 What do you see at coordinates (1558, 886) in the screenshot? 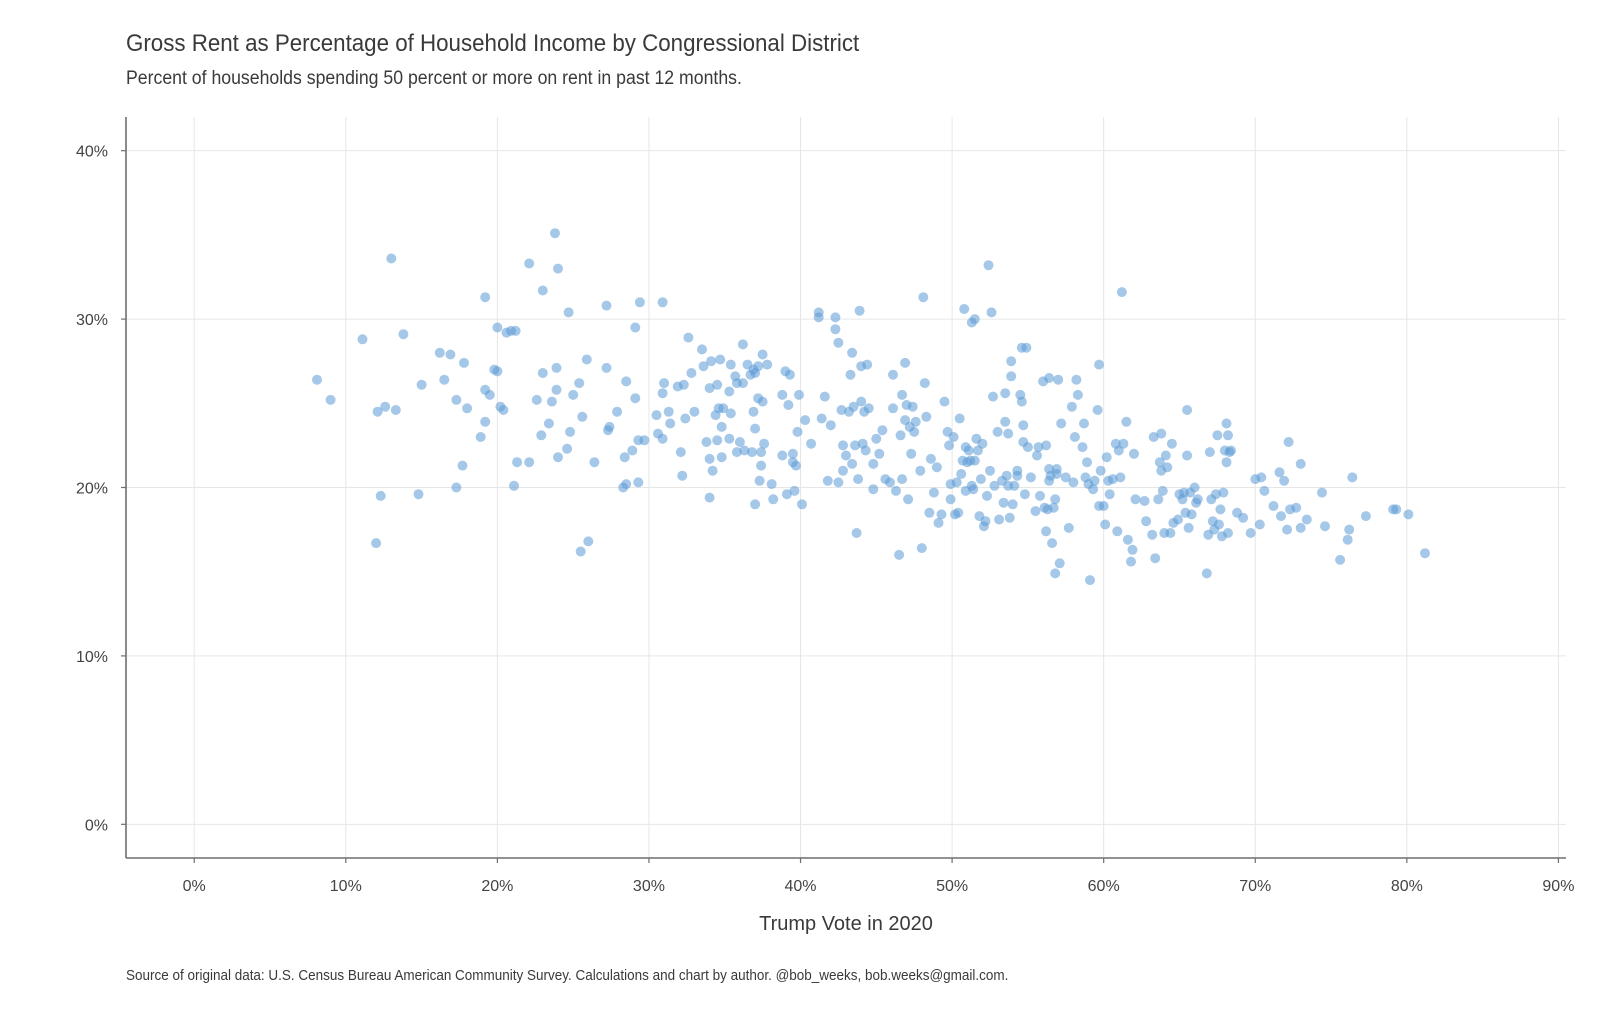
I see `x-tick-label: 90%` at bounding box center [1558, 886].